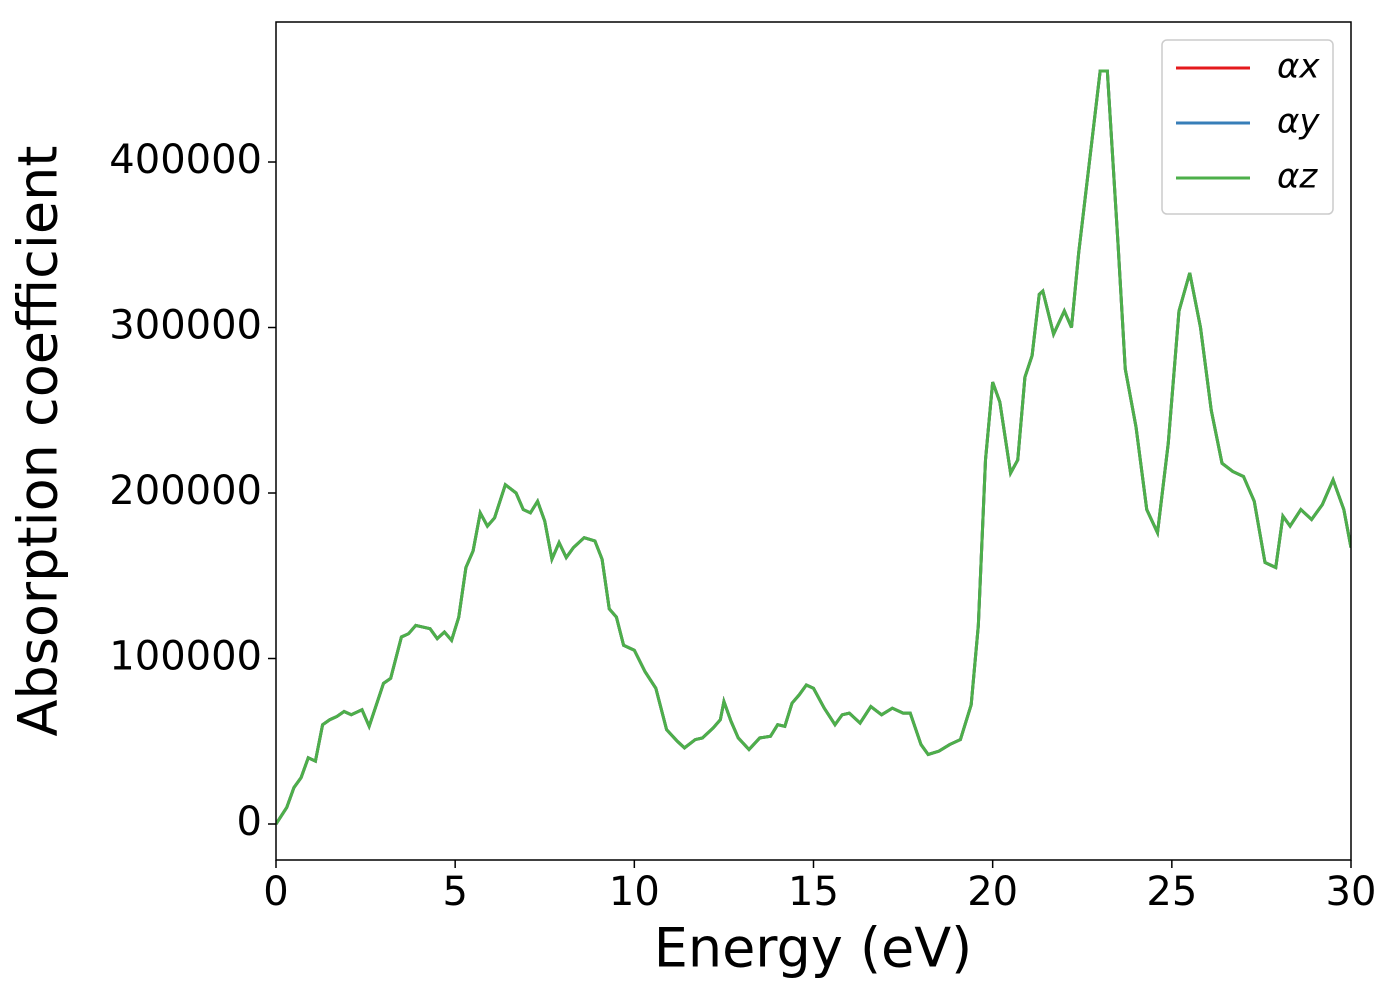 This screenshot has height=1000, width=1400. I want to click on y-tick-label: 100000, so click(185, 657).